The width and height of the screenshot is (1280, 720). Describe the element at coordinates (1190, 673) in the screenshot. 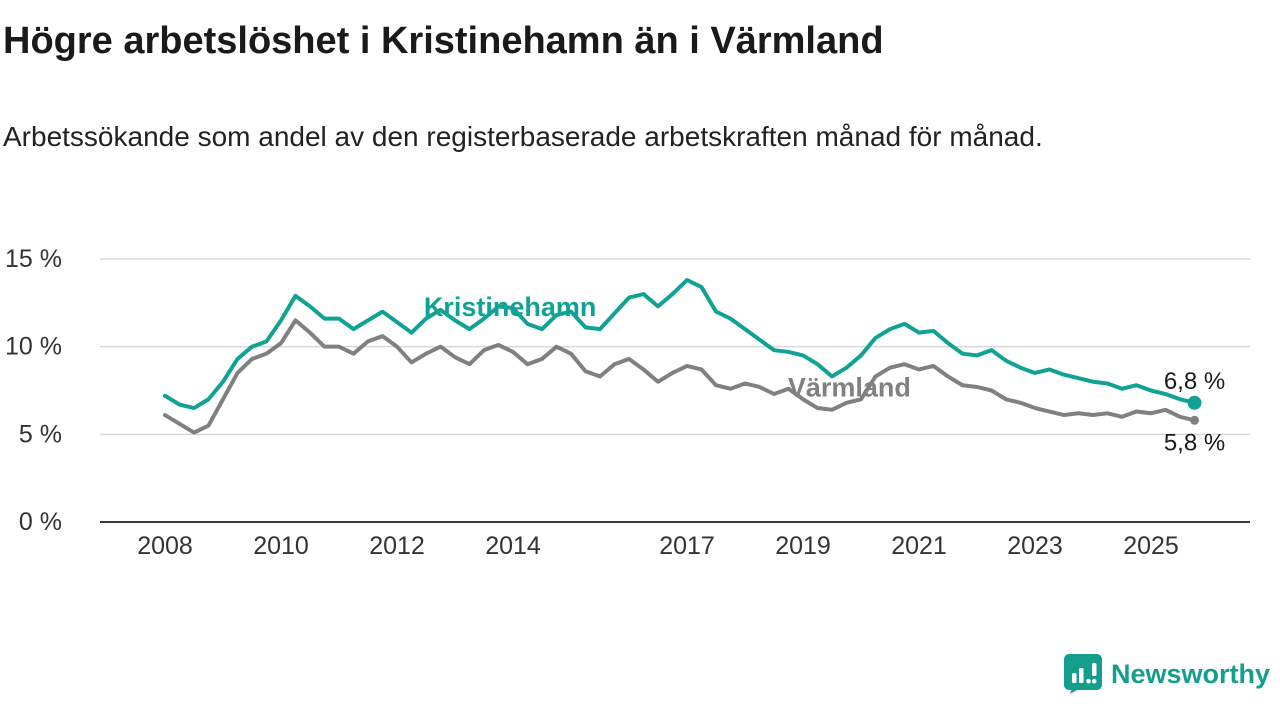

I see `brand-name: Newsworthy` at that location.